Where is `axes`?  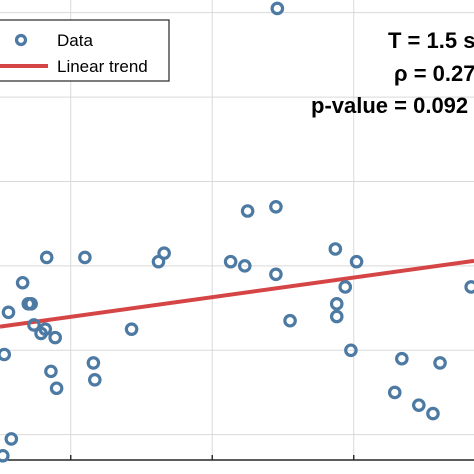 axes is located at coordinates (237, 458).